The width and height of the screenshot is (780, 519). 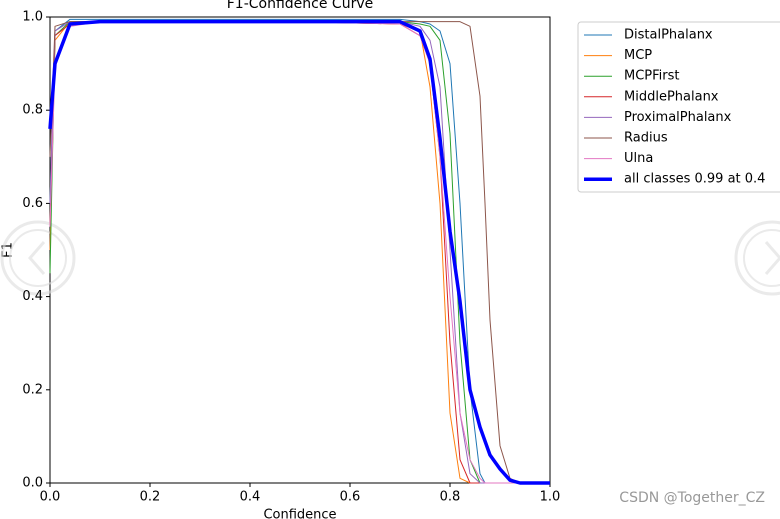 What do you see at coordinates (638, 158) in the screenshot?
I see `legend-label: Ulna` at bounding box center [638, 158].